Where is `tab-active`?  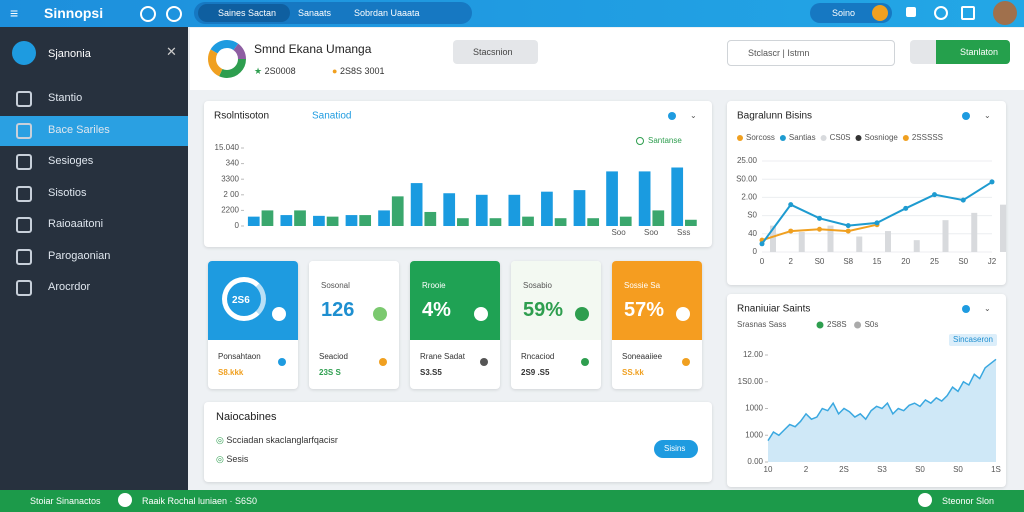 tab-active is located at coordinates (244, 13).